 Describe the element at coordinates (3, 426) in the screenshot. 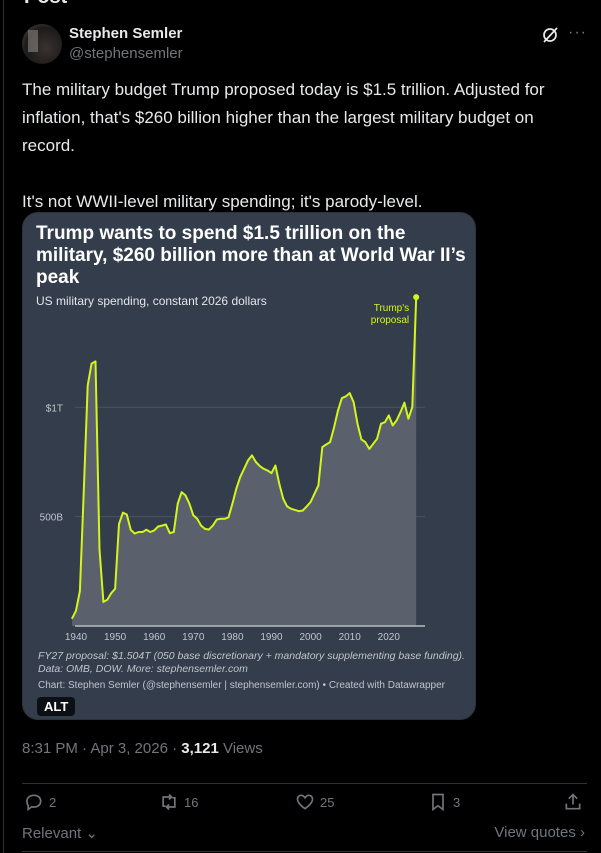

I see `timeline-border` at that location.